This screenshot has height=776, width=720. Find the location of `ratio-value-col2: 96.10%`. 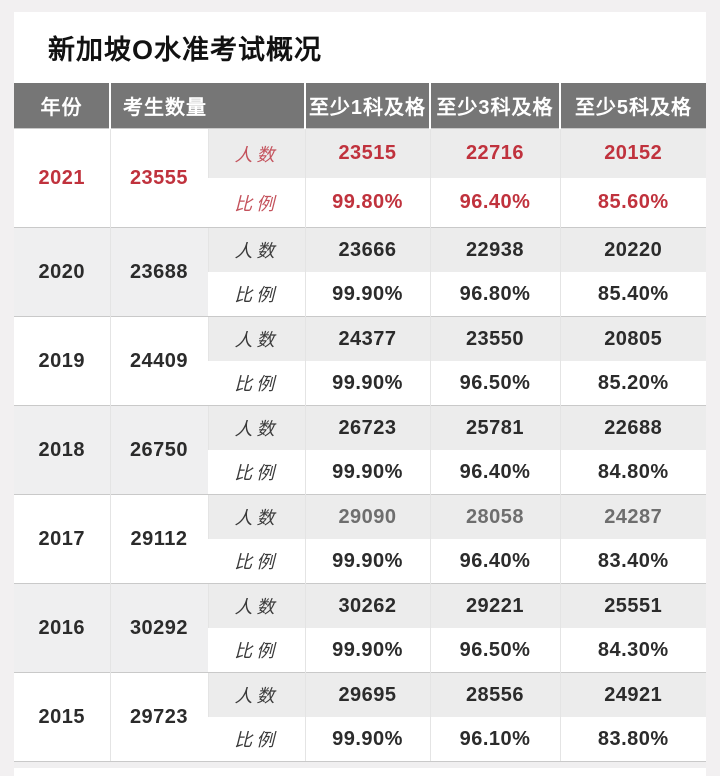

ratio-value-col2: 96.10% is located at coordinates (494, 739).